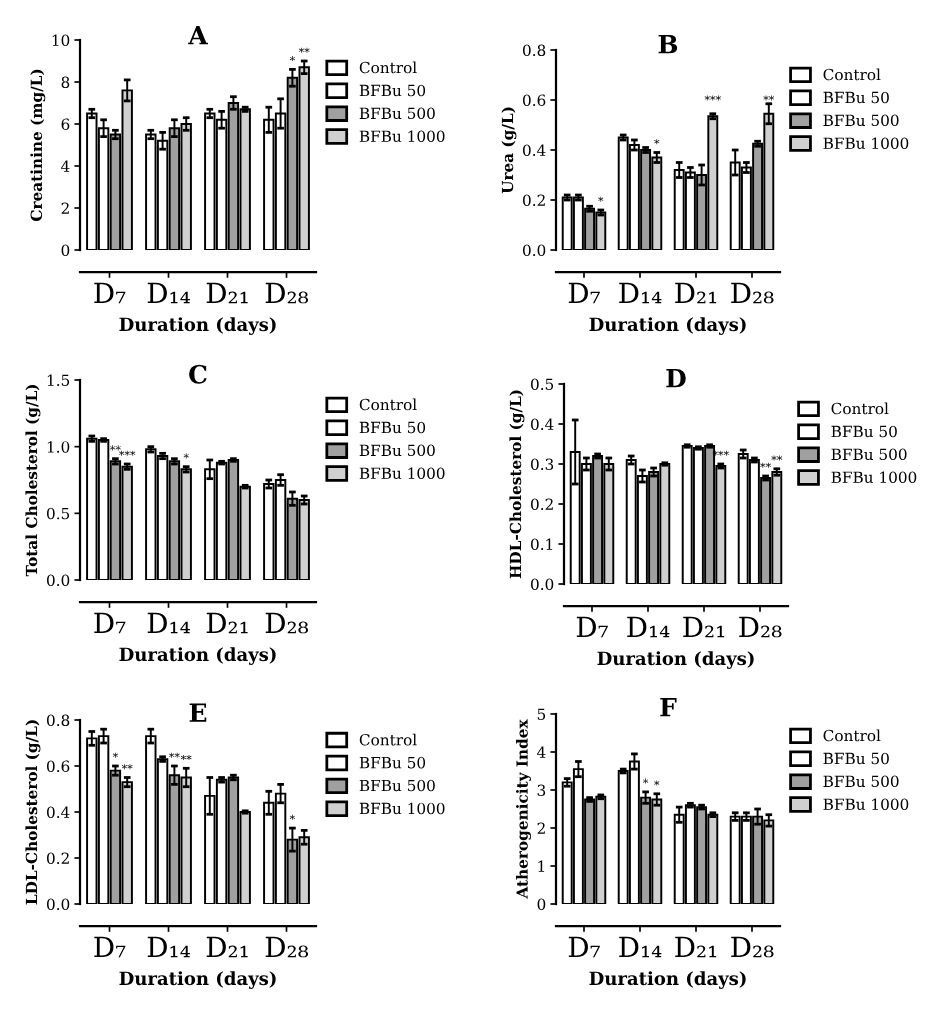 This screenshot has height=1022, width=934. What do you see at coordinates (668, 707) in the screenshot?
I see `chart-title: F` at bounding box center [668, 707].